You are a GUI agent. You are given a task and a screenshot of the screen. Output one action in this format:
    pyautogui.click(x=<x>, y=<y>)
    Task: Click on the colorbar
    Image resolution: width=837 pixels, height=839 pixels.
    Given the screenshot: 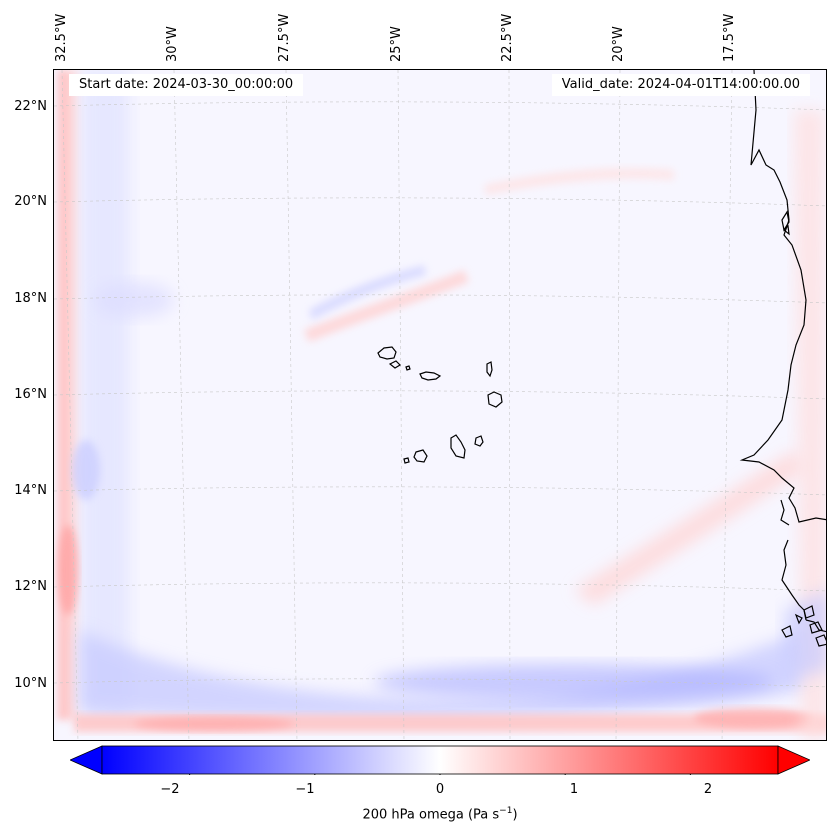 What is the action you would take?
    pyautogui.click(x=440, y=761)
    